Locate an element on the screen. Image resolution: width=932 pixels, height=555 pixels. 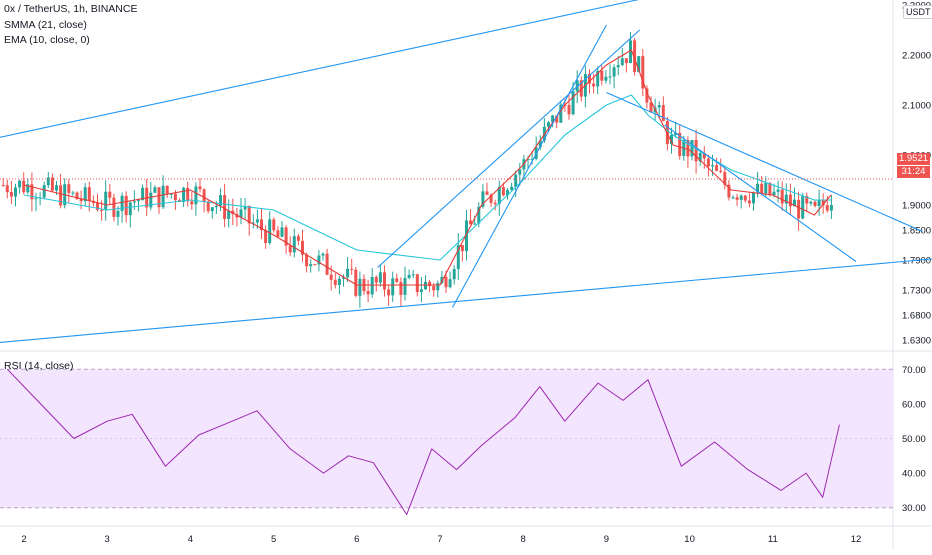
time-tick-label: 7 is located at coordinates (439, 539).